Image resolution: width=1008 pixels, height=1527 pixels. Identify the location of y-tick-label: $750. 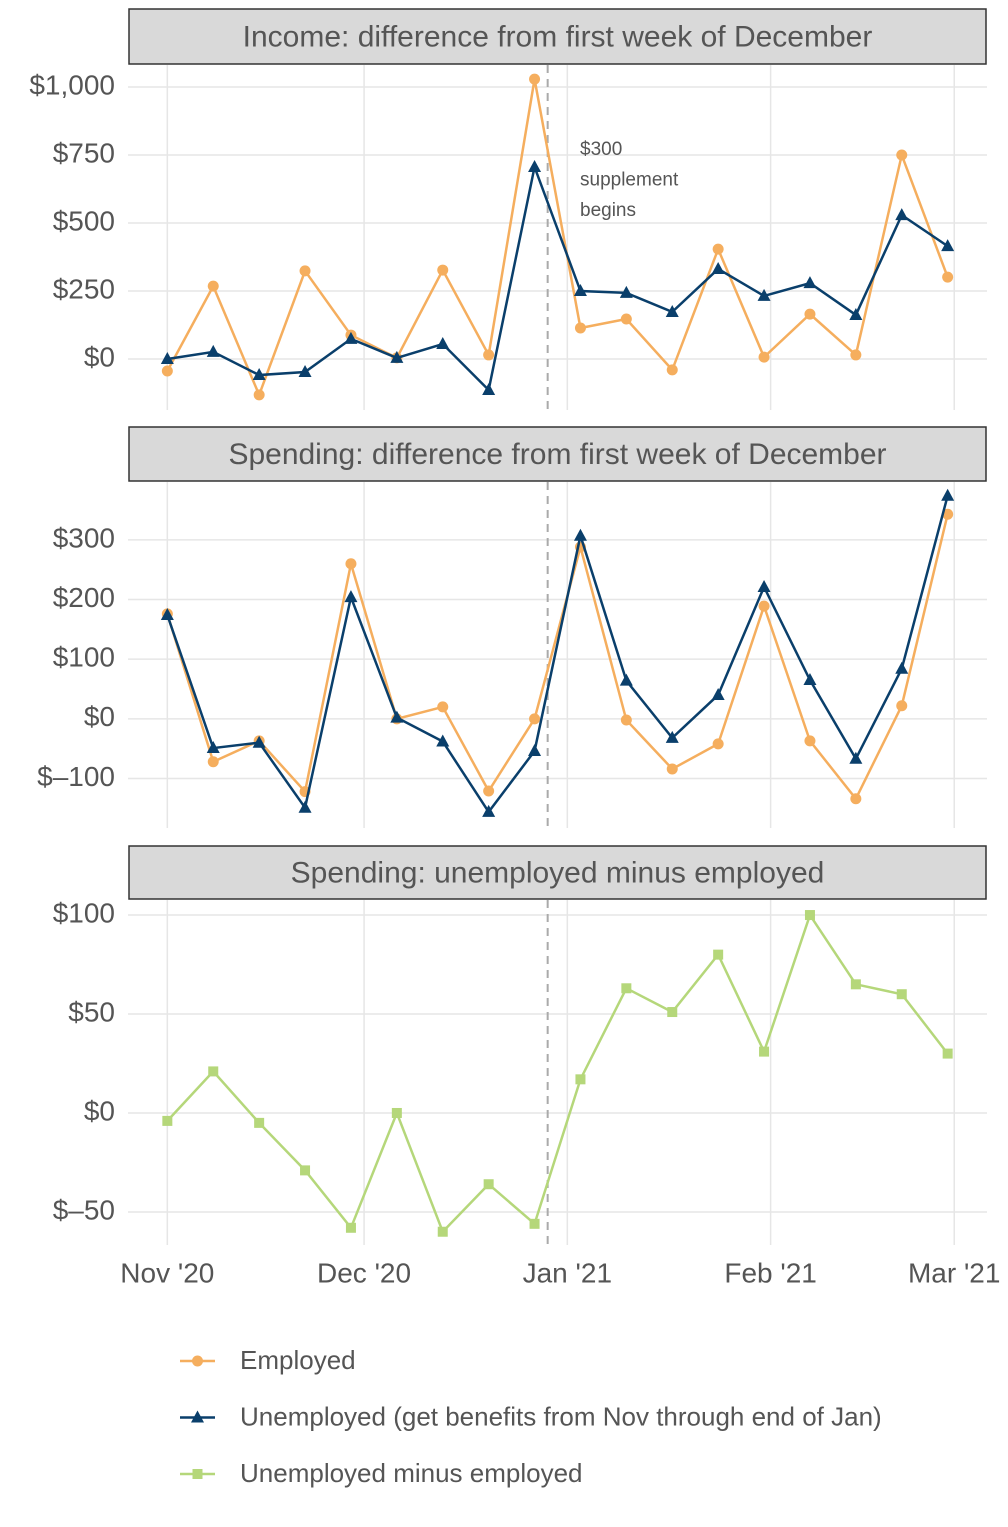
(84, 152).